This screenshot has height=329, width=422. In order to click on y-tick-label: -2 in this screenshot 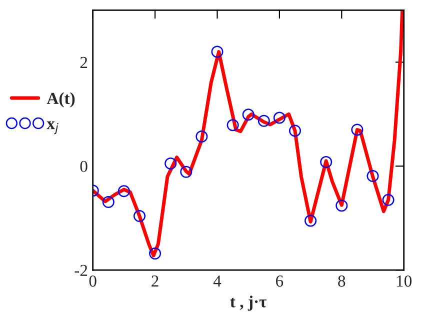, I will do `click(81, 270)`.